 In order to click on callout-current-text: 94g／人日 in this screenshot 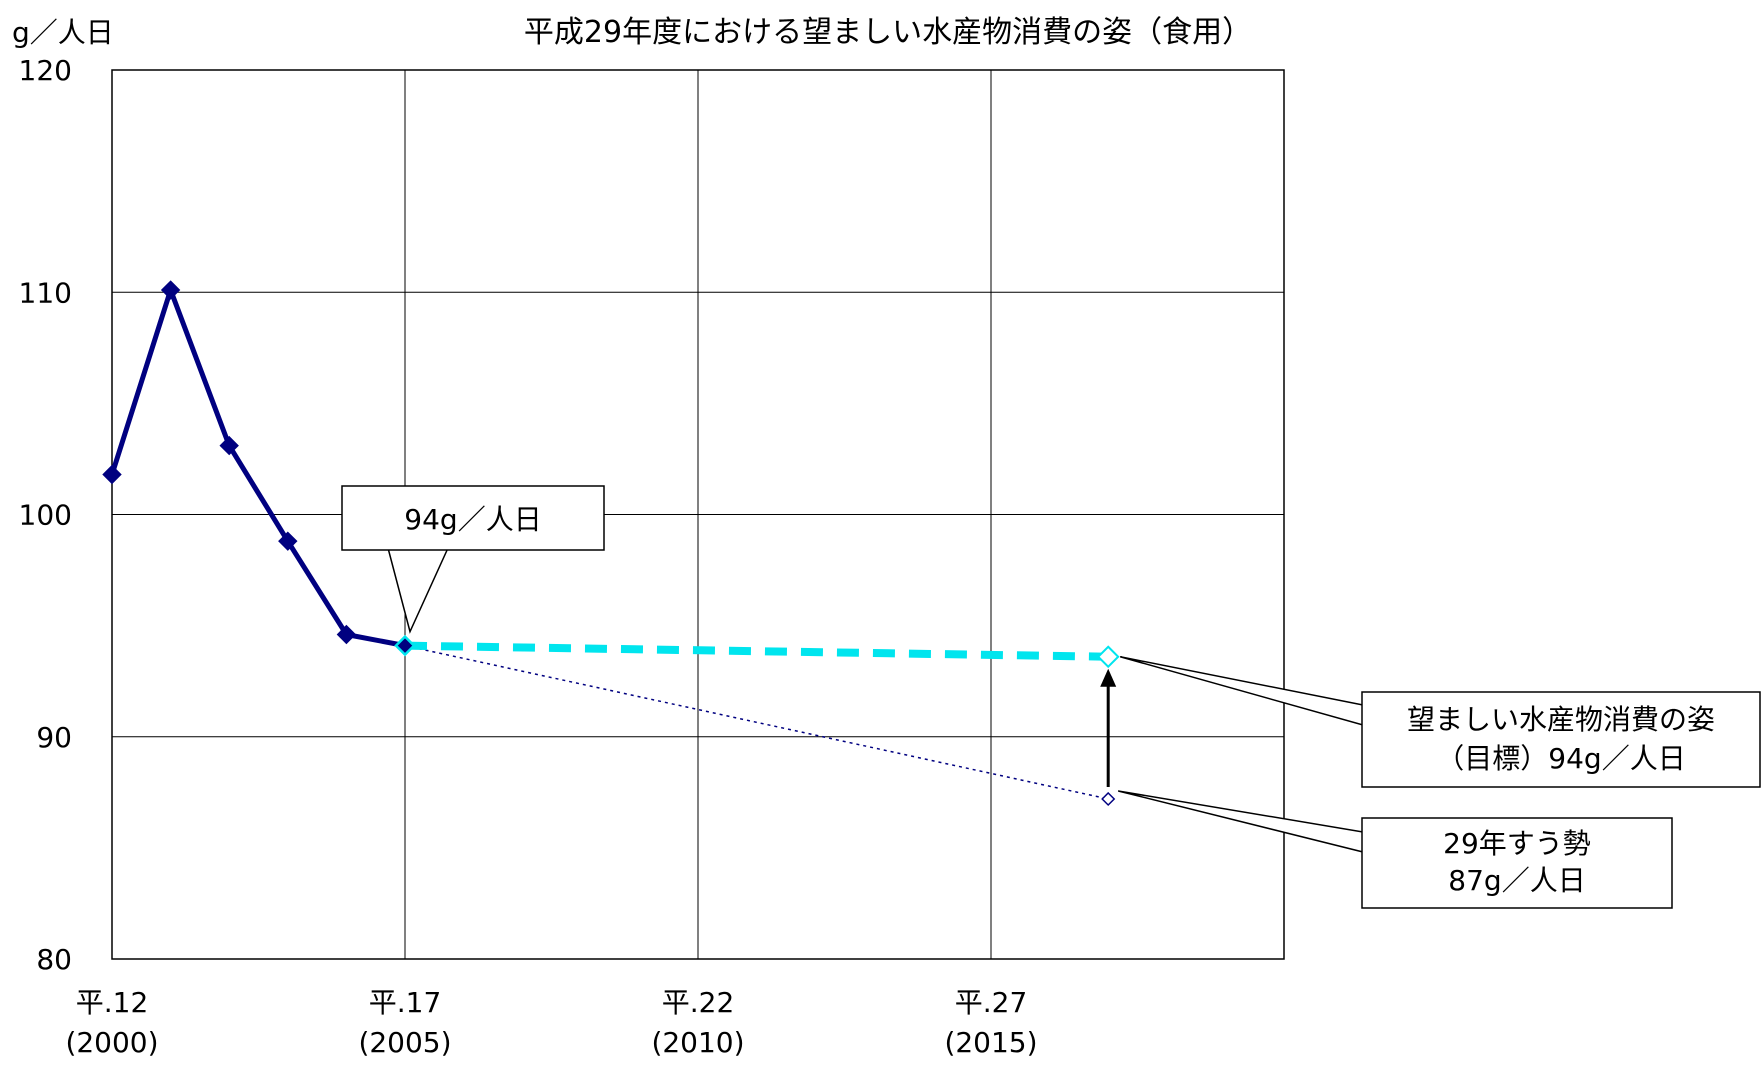, I will do `click(472, 519)`.